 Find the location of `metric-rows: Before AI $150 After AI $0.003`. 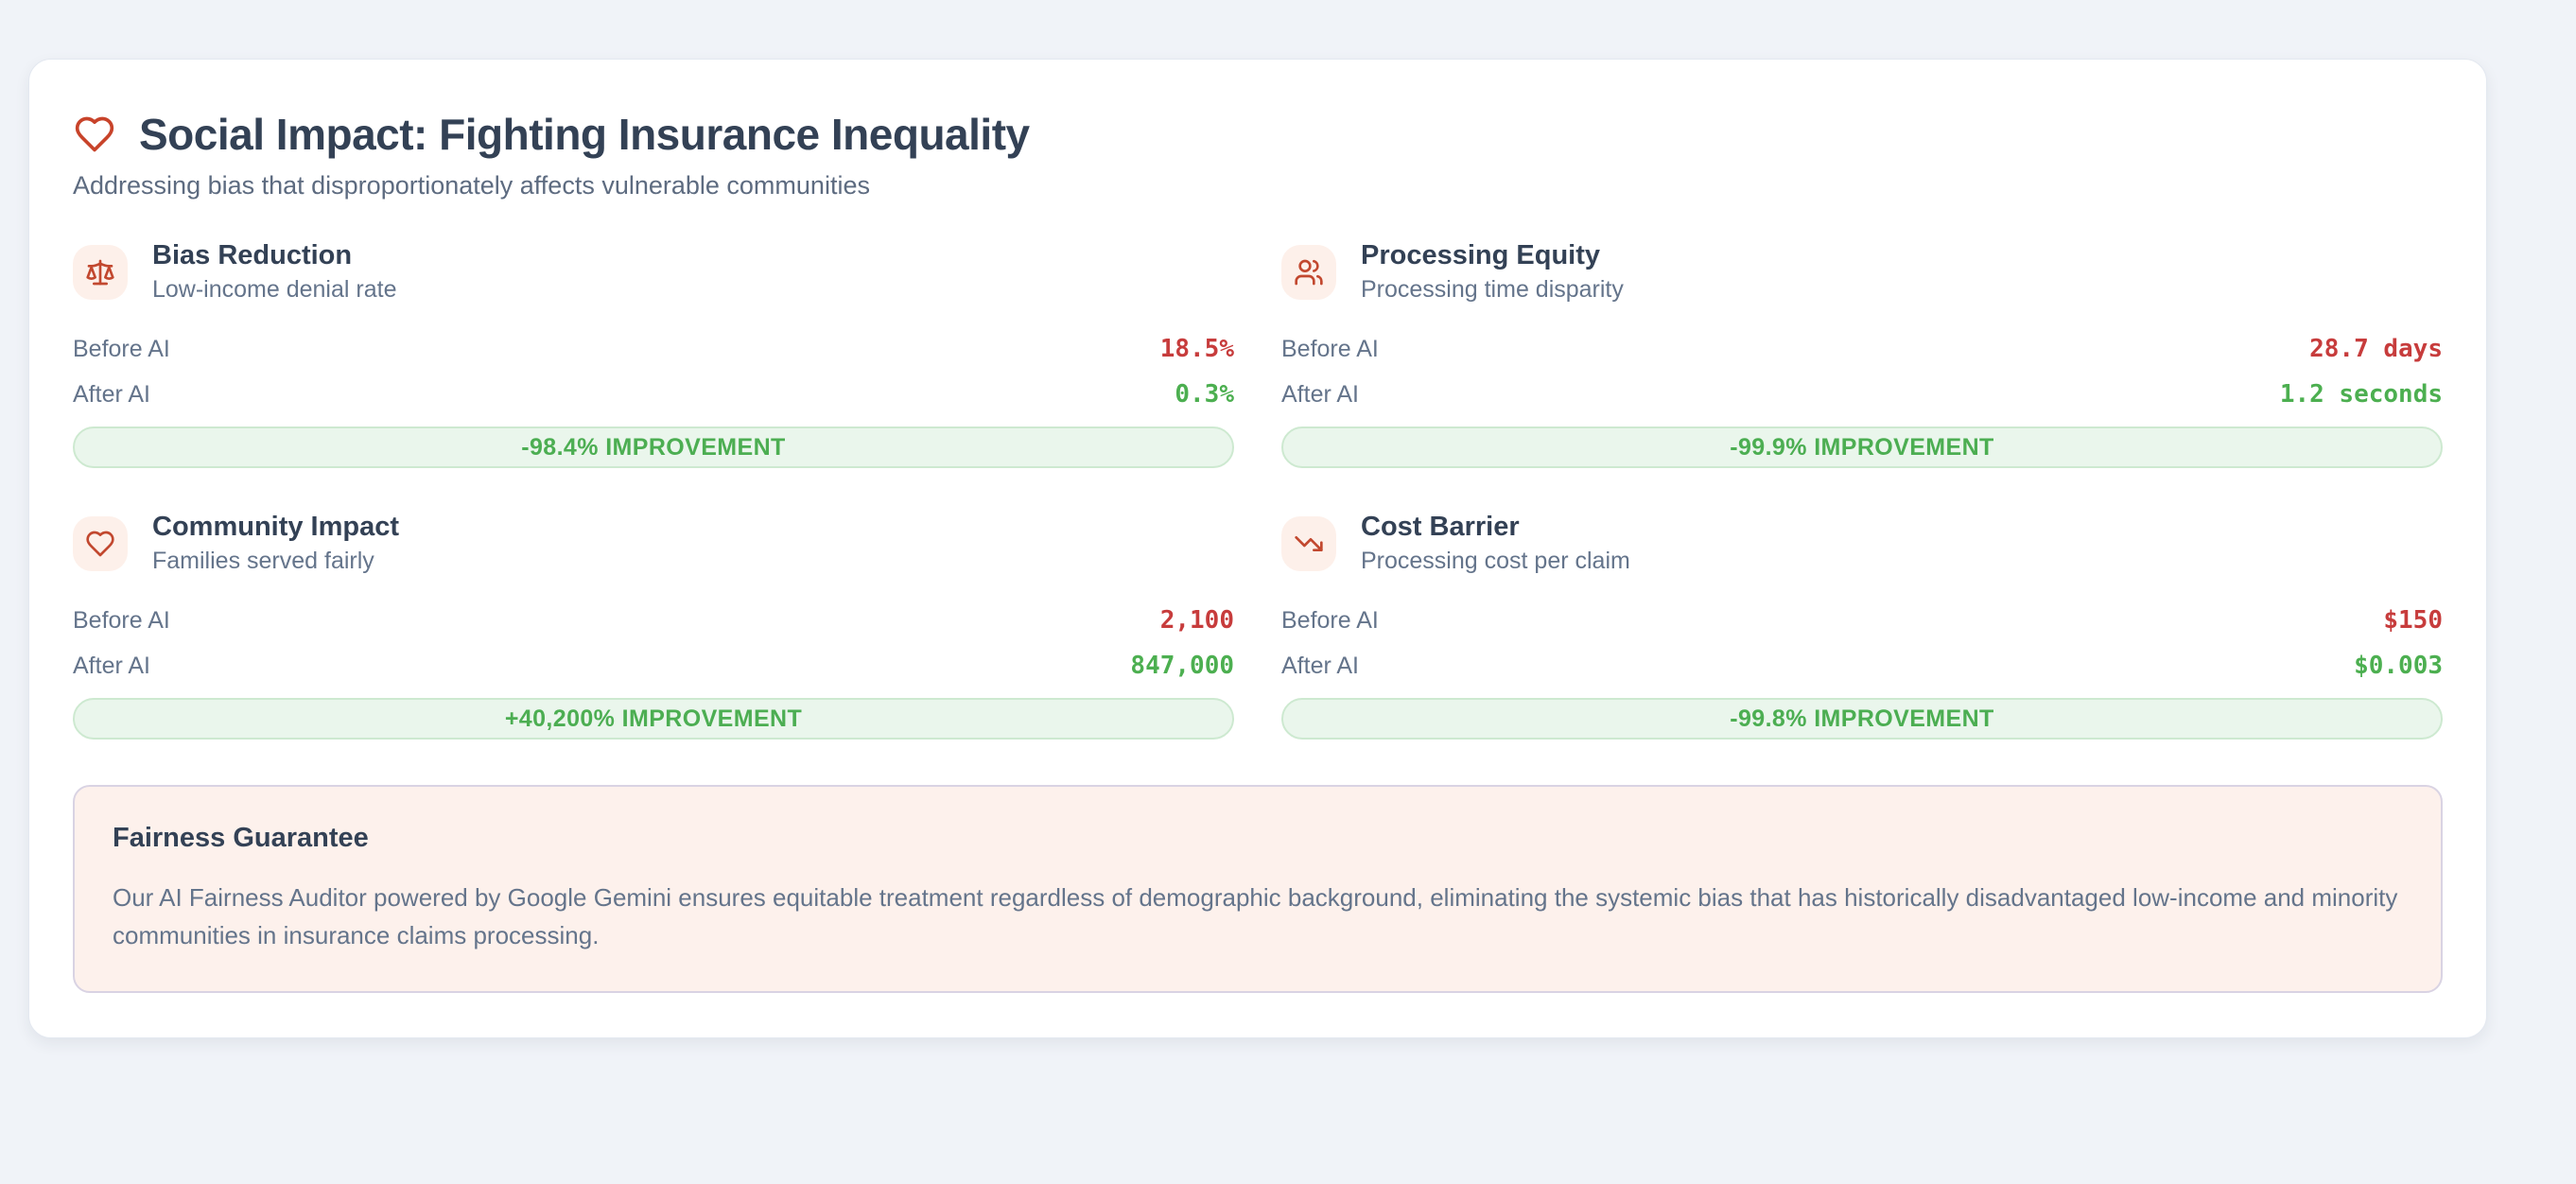

metric-rows: Before AI $150 After AI $0.003 is located at coordinates (1862, 643).